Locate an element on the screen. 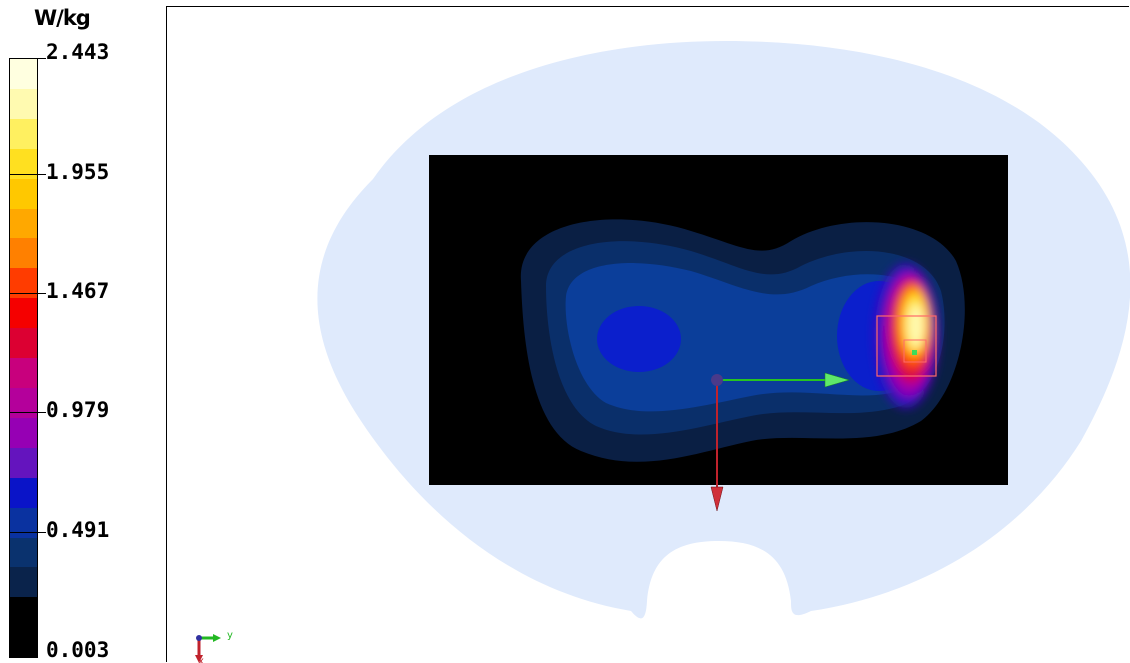 This screenshot has width=1130, height=663. peak-marker is located at coordinates (914, 352).